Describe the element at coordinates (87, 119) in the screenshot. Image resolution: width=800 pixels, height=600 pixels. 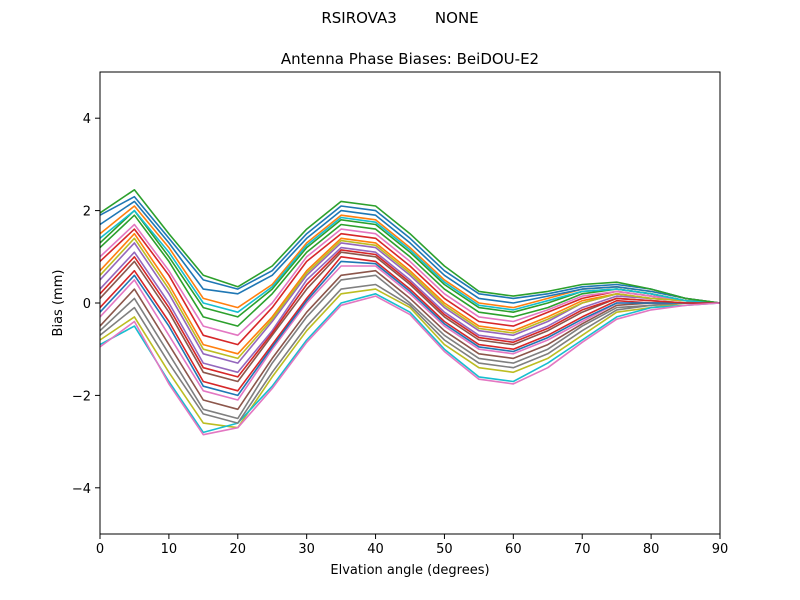
I see `y-tick-label: 4` at that location.